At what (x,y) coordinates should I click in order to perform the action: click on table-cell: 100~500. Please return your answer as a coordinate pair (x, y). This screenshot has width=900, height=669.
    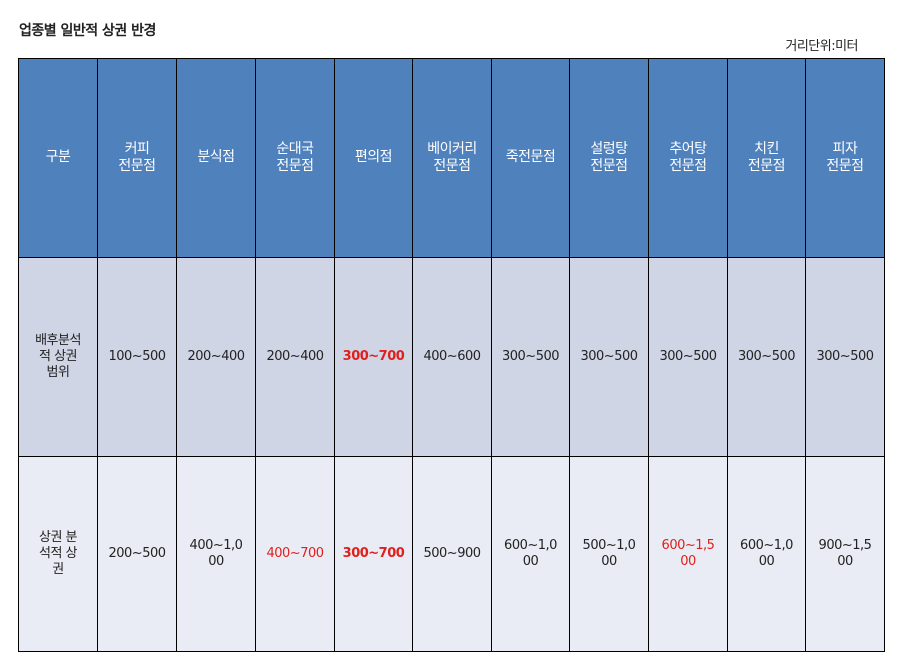
    Looking at the image, I should click on (137, 357).